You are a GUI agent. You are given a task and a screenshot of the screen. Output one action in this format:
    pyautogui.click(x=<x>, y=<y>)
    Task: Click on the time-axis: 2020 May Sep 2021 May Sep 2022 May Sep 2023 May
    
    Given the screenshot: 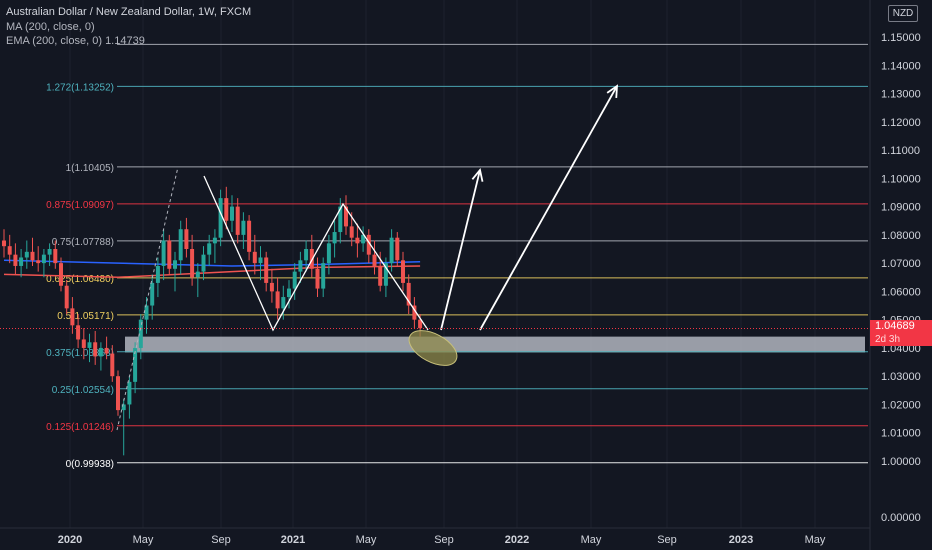 What is the action you would take?
    pyautogui.click(x=435, y=536)
    